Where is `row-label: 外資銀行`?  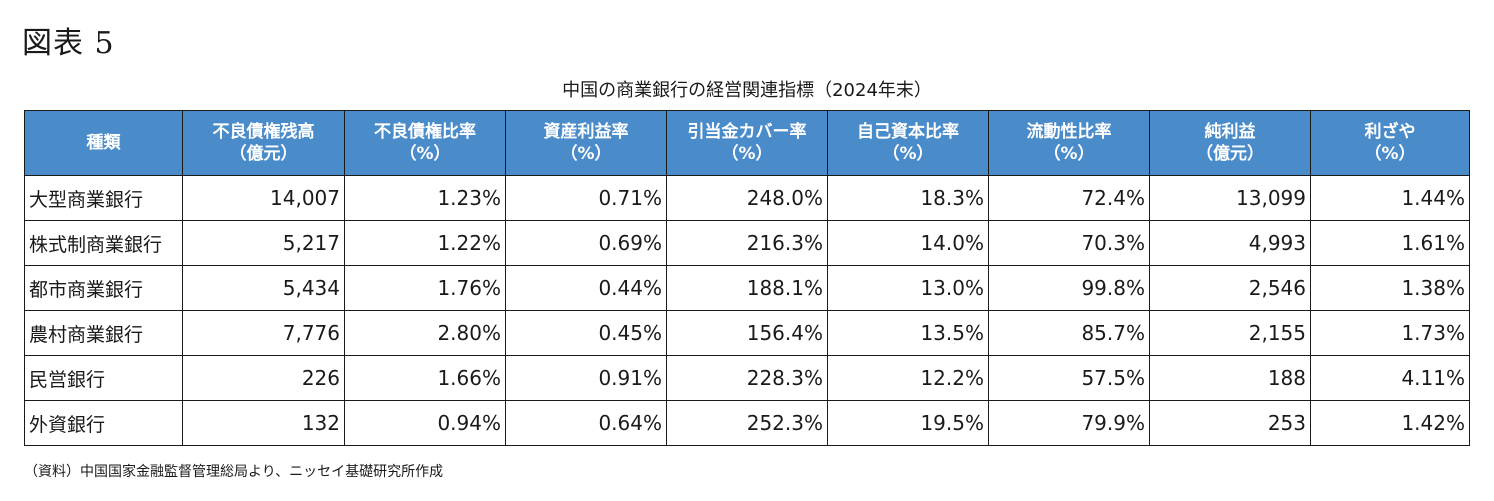
row-label: 外資銀行 is located at coordinates (103, 423).